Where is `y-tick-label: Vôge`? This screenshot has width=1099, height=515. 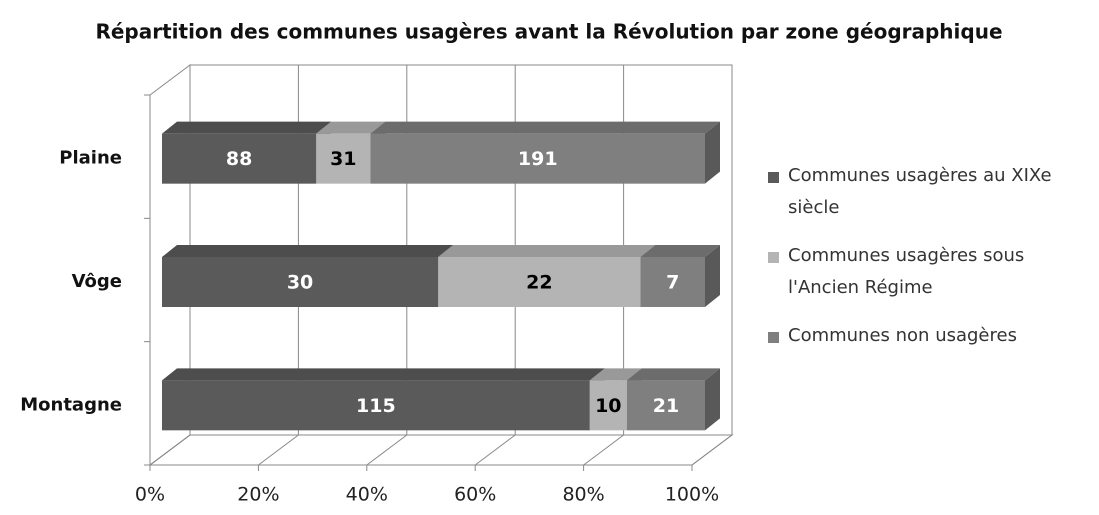 y-tick-label: Vôge is located at coordinates (97, 281).